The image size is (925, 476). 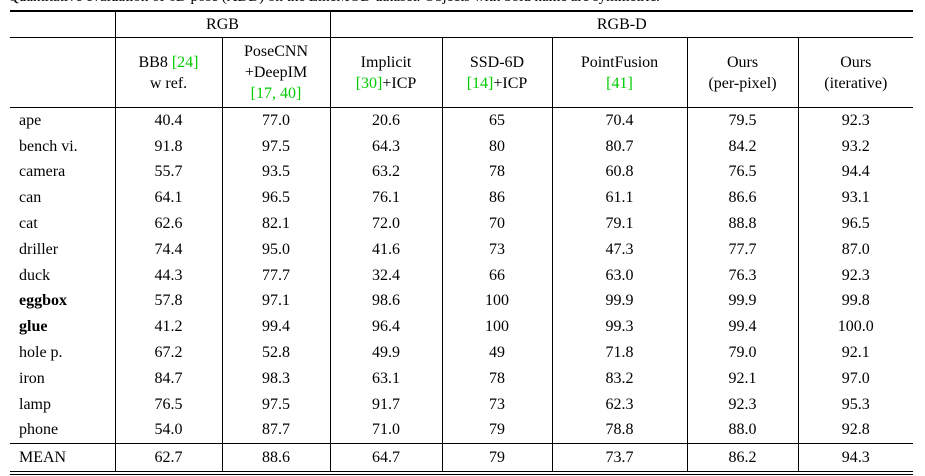 I want to click on value-cell: 84.2, so click(x=742, y=146).